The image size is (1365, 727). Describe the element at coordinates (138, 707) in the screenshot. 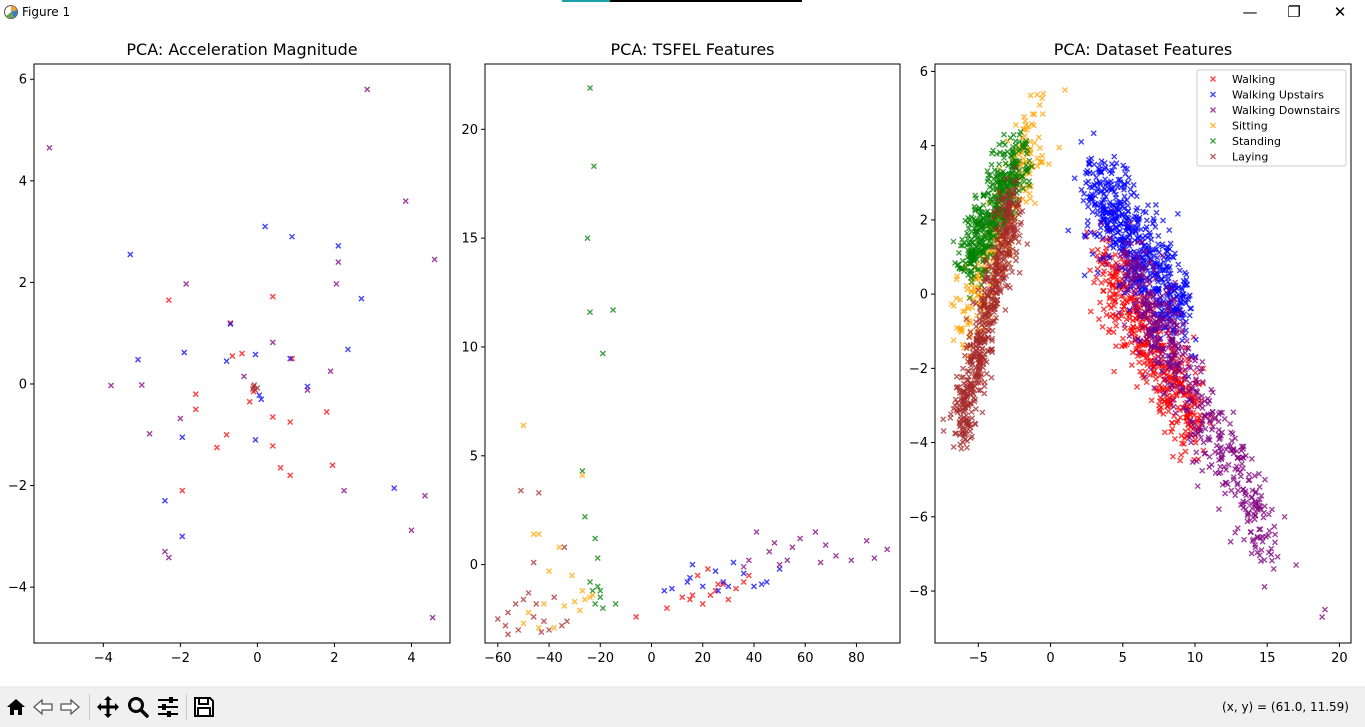

I see `zoom-button` at that location.